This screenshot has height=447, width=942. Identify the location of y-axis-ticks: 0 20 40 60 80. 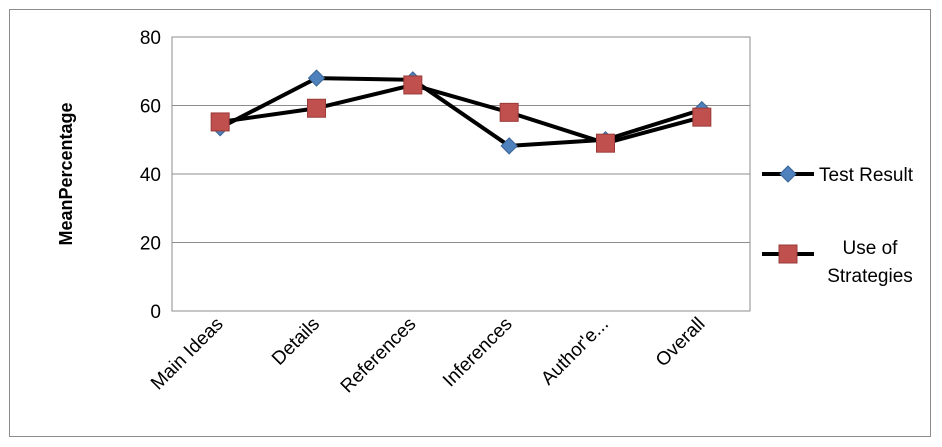
(150, 175).